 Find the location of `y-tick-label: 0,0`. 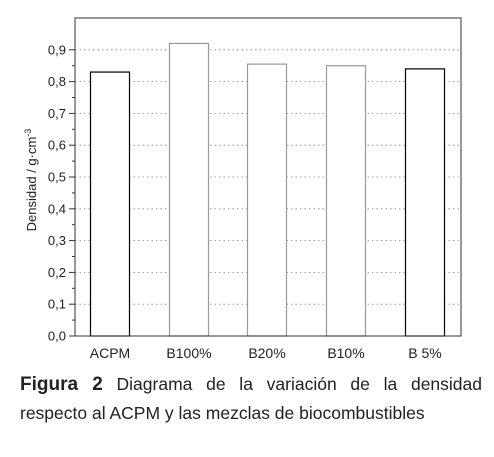

y-tick-label: 0,0 is located at coordinates (57, 336).